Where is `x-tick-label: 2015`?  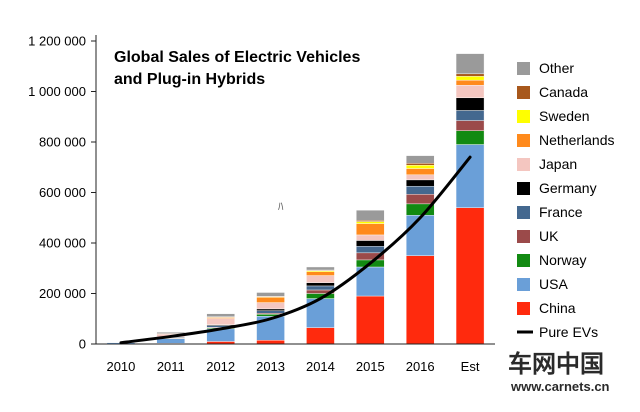 x-tick-label: 2015 is located at coordinates (370, 366).